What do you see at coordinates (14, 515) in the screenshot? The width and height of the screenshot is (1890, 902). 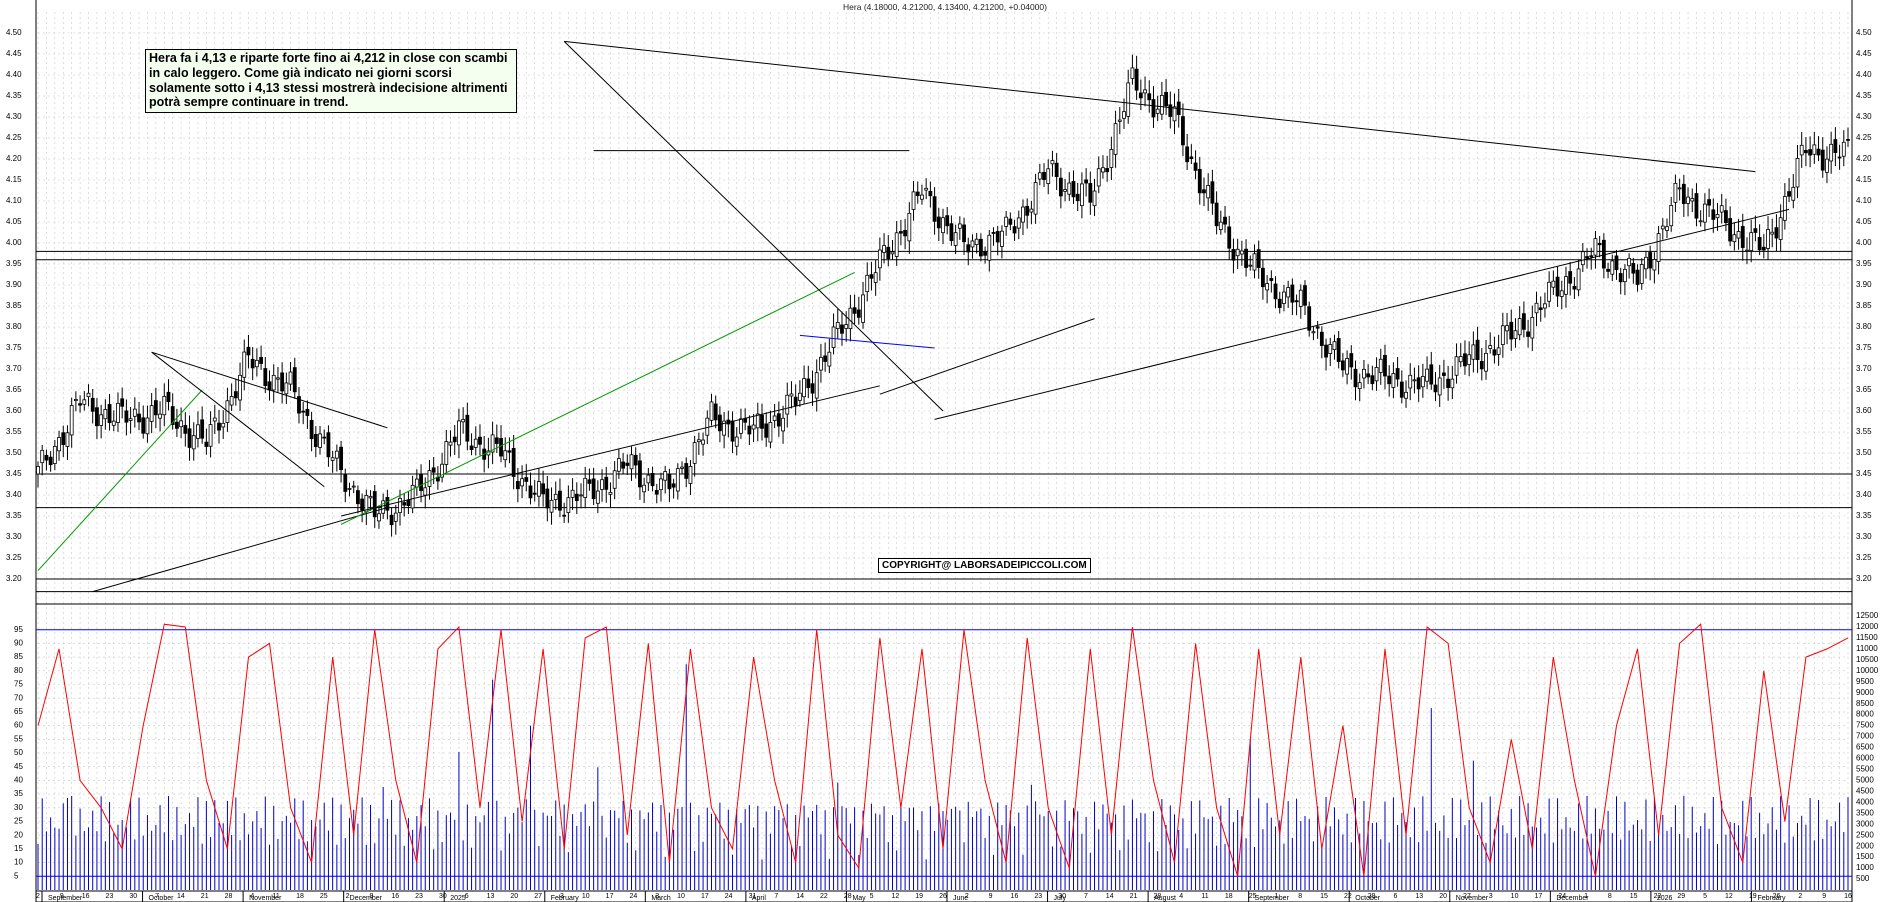 I see `price-tick-label: 3.35` at bounding box center [14, 515].